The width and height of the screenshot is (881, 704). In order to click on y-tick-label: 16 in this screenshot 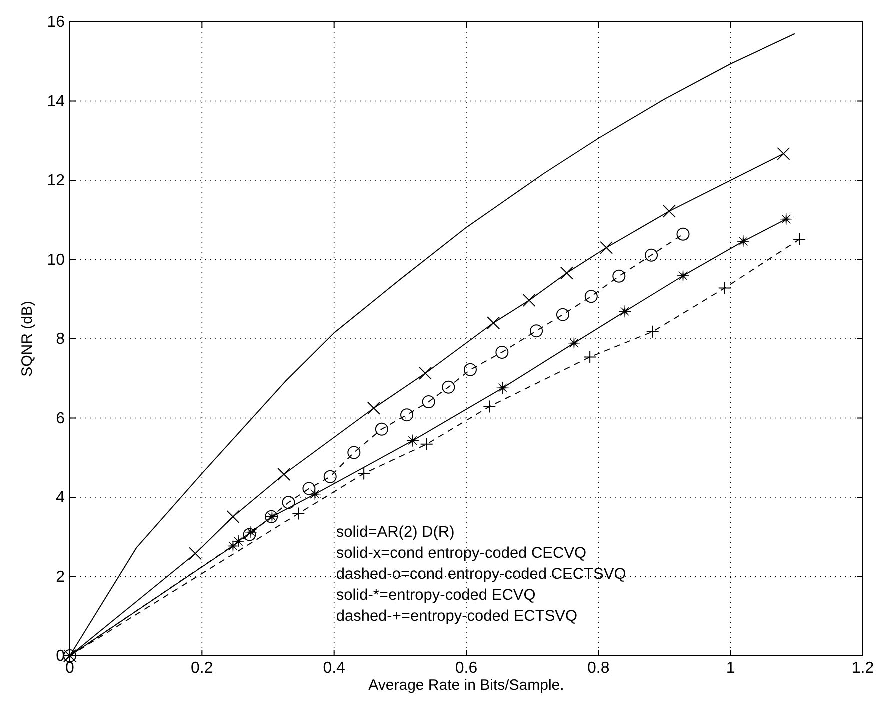, I will do `click(56, 22)`.